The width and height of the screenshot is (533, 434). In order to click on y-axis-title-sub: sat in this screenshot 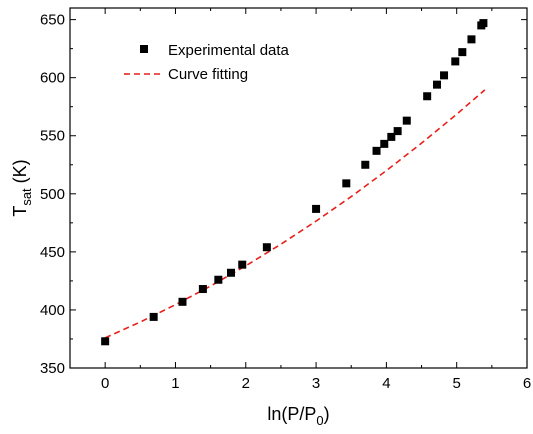, I will do `click(26, 197)`.